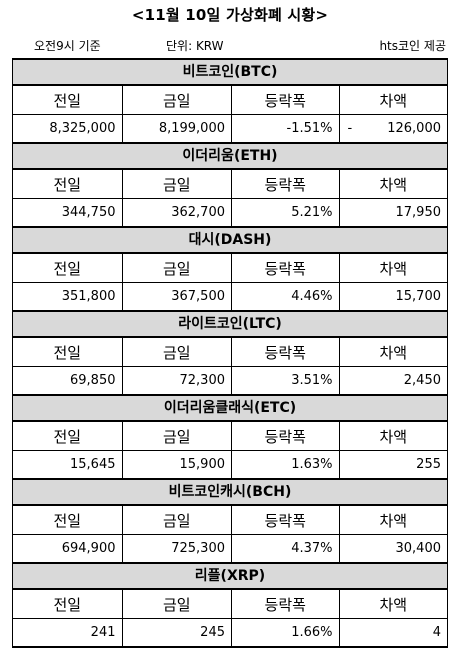 This screenshot has height=648, width=460. I want to click on currency-unit: 단위: KRW, so click(195, 46).